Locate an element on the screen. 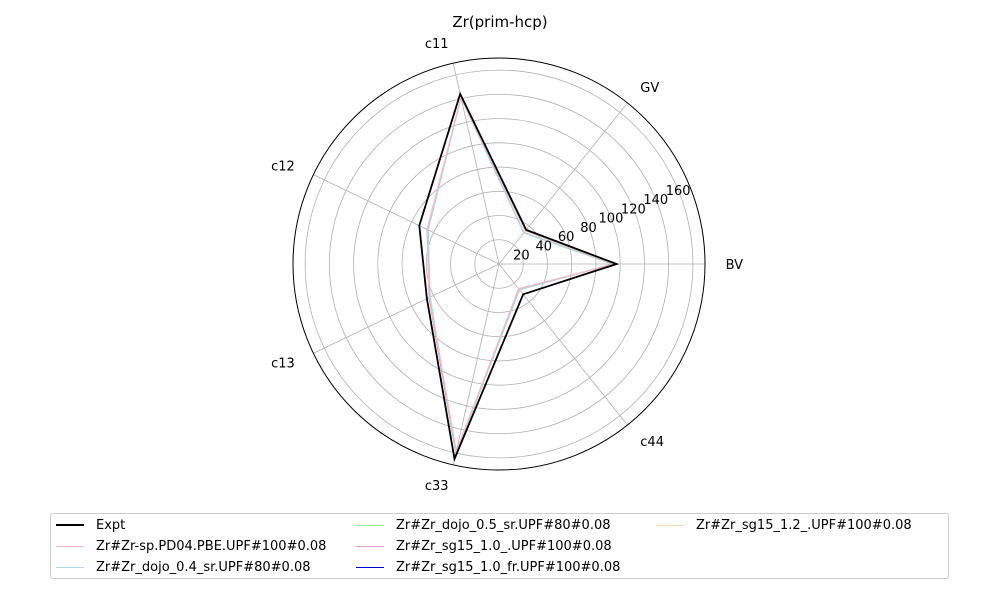  legend-label: Zr#Zr_dojo_0.5_sr.UPF#80#0.08 is located at coordinates (503, 525).